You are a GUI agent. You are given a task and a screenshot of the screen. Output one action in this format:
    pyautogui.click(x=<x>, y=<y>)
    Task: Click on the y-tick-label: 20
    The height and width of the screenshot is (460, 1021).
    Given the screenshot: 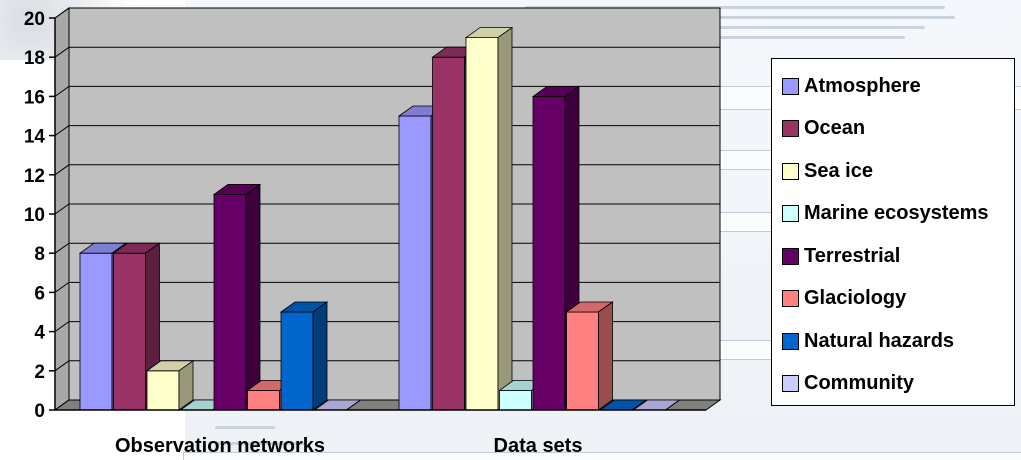 What is the action you would take?
    pyautogui.click(x=34, y=19)
    